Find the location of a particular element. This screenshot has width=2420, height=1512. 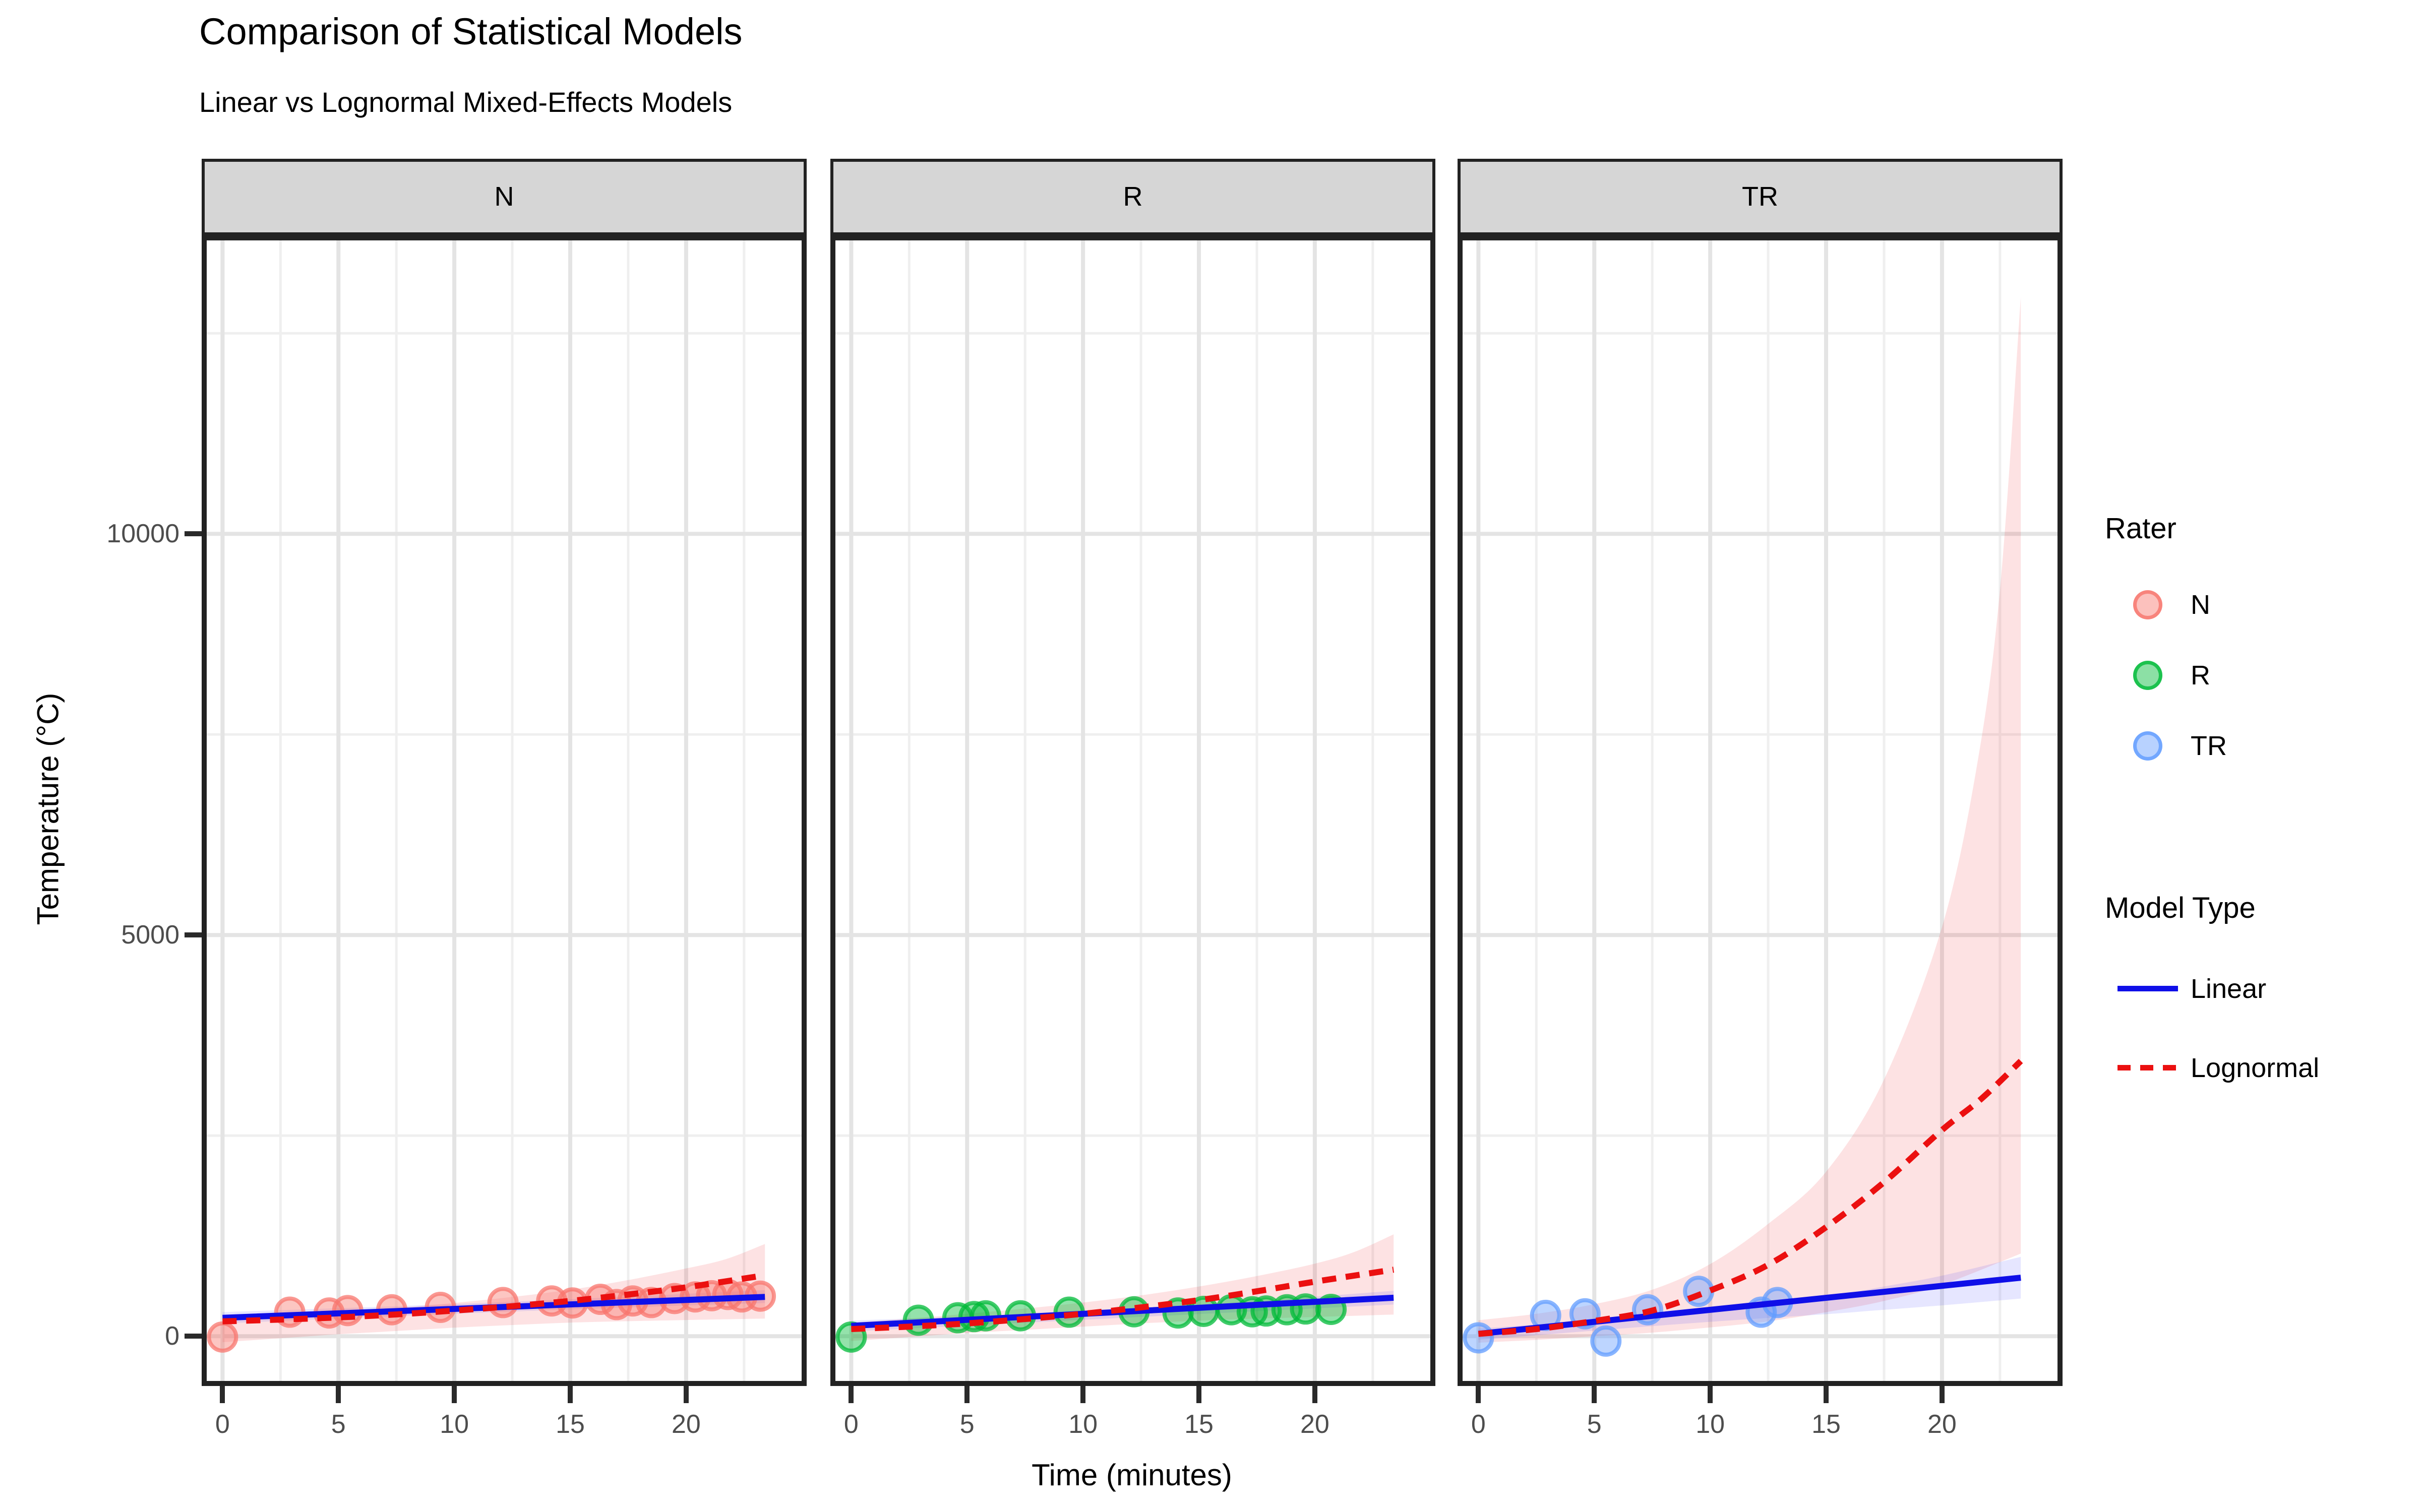

page-subtitle: Linear vs Lognormal Mixed-Effects Models is located at coordinates (466, 102).